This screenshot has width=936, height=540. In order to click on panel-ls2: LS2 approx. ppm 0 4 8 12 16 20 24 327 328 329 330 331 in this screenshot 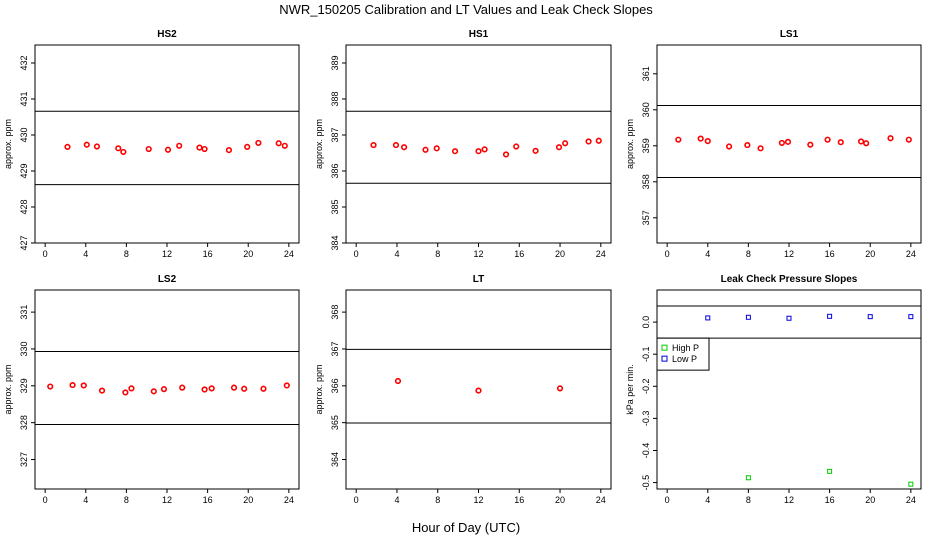, I will do `click(151, 389)`.